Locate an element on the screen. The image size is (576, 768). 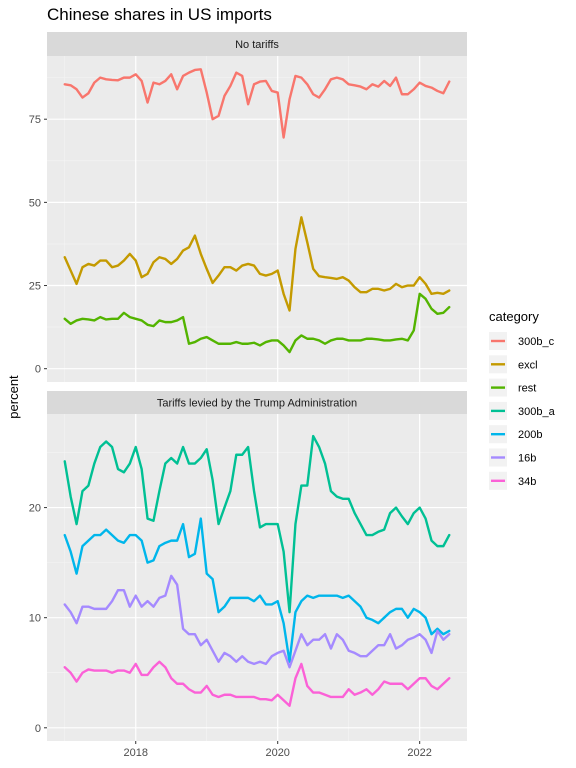
x-tick-label: 2020 is located at coordinates (277, 753).